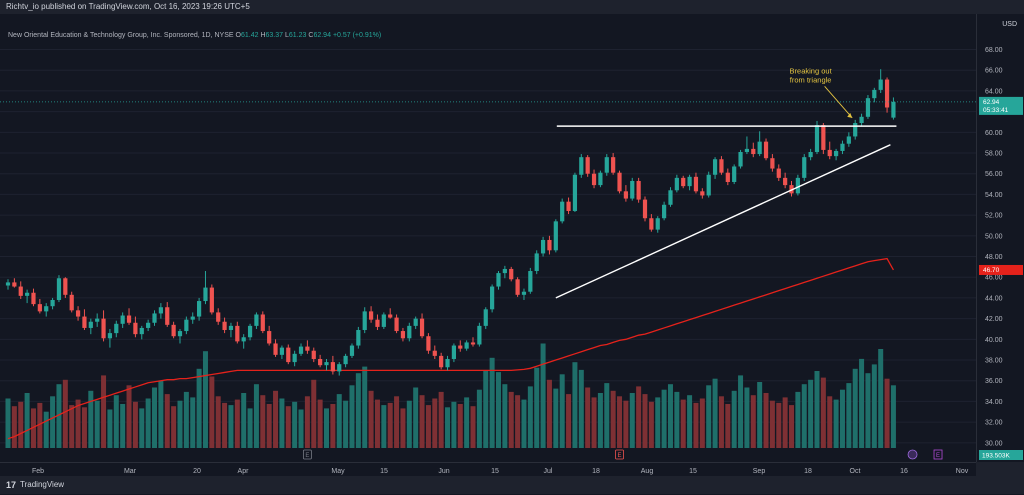  What do you see at coordinates (384, 471) in the screenshot?
I see `time-tick-label: 15` at bounding box center [384, 471].